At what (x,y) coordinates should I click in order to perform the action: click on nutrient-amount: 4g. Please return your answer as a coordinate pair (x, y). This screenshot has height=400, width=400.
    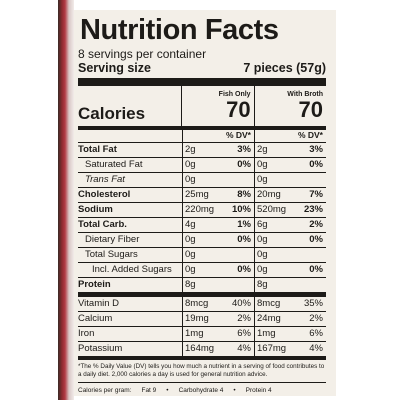
    Looking at the image, I should click on (190, 224).